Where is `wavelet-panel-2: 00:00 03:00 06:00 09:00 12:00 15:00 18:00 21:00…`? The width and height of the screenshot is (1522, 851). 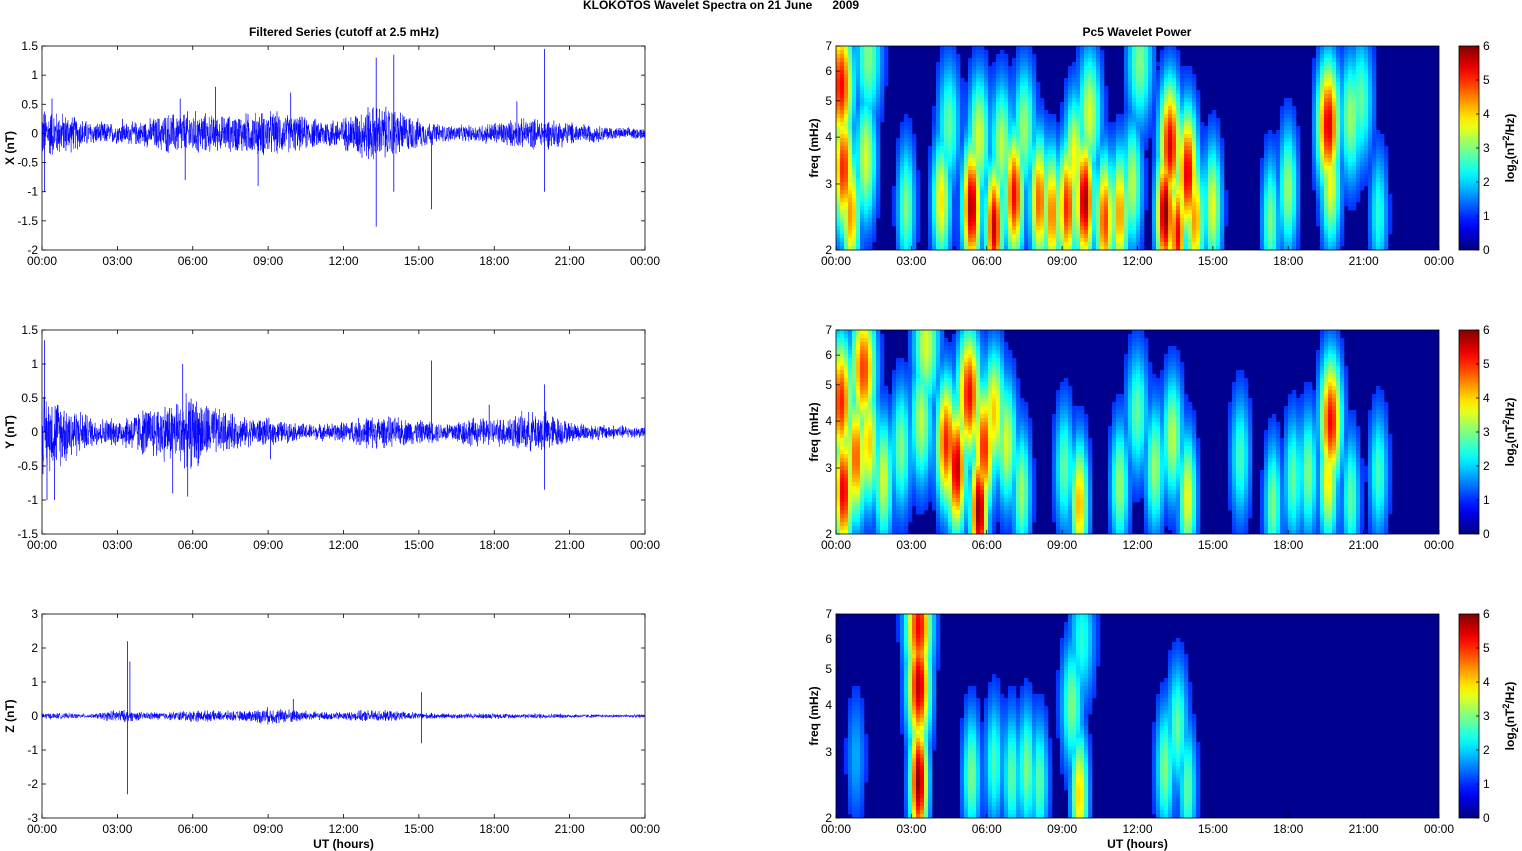 wavelet-panel-2: 00:00 03:00 06:00 09:00 12:00 15:00 18:00 21:00… is located at coordinates (1163, 437).